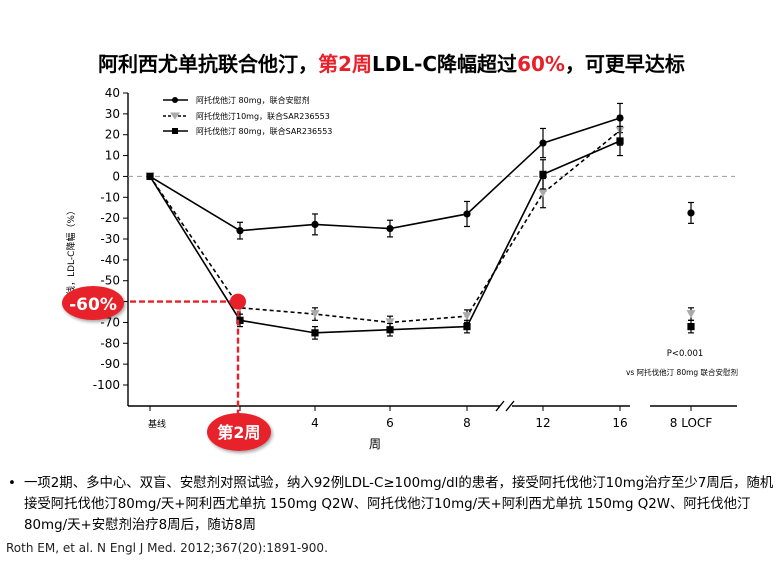 The height and width of the screenshot is (571, 783). I want to click on slide-title: 阿利西尤单抗联合他汀，第2周LDL-C降幅超过60%，可更早达标, so click(391, 62).